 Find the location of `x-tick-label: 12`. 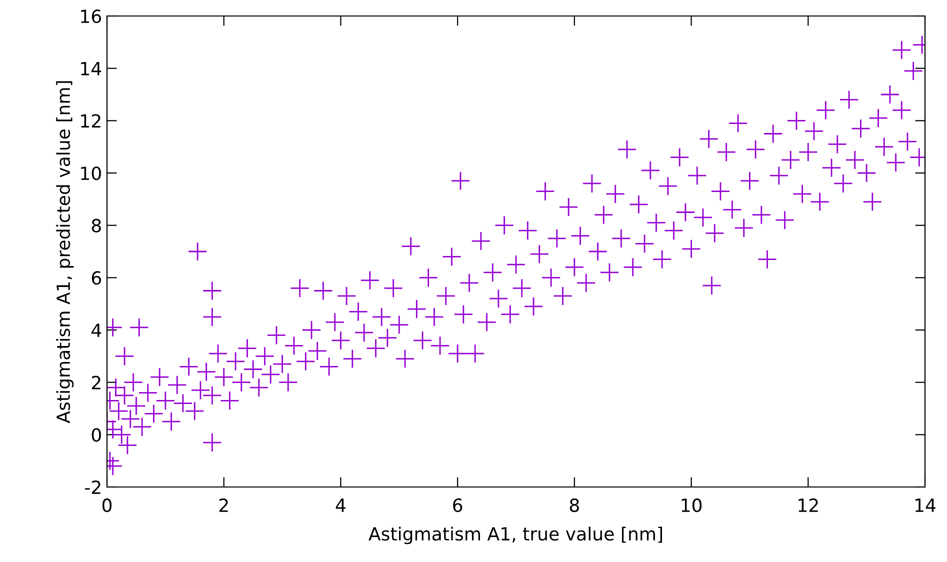

x-tick-label: 12 is located at coordinates (808, 505).